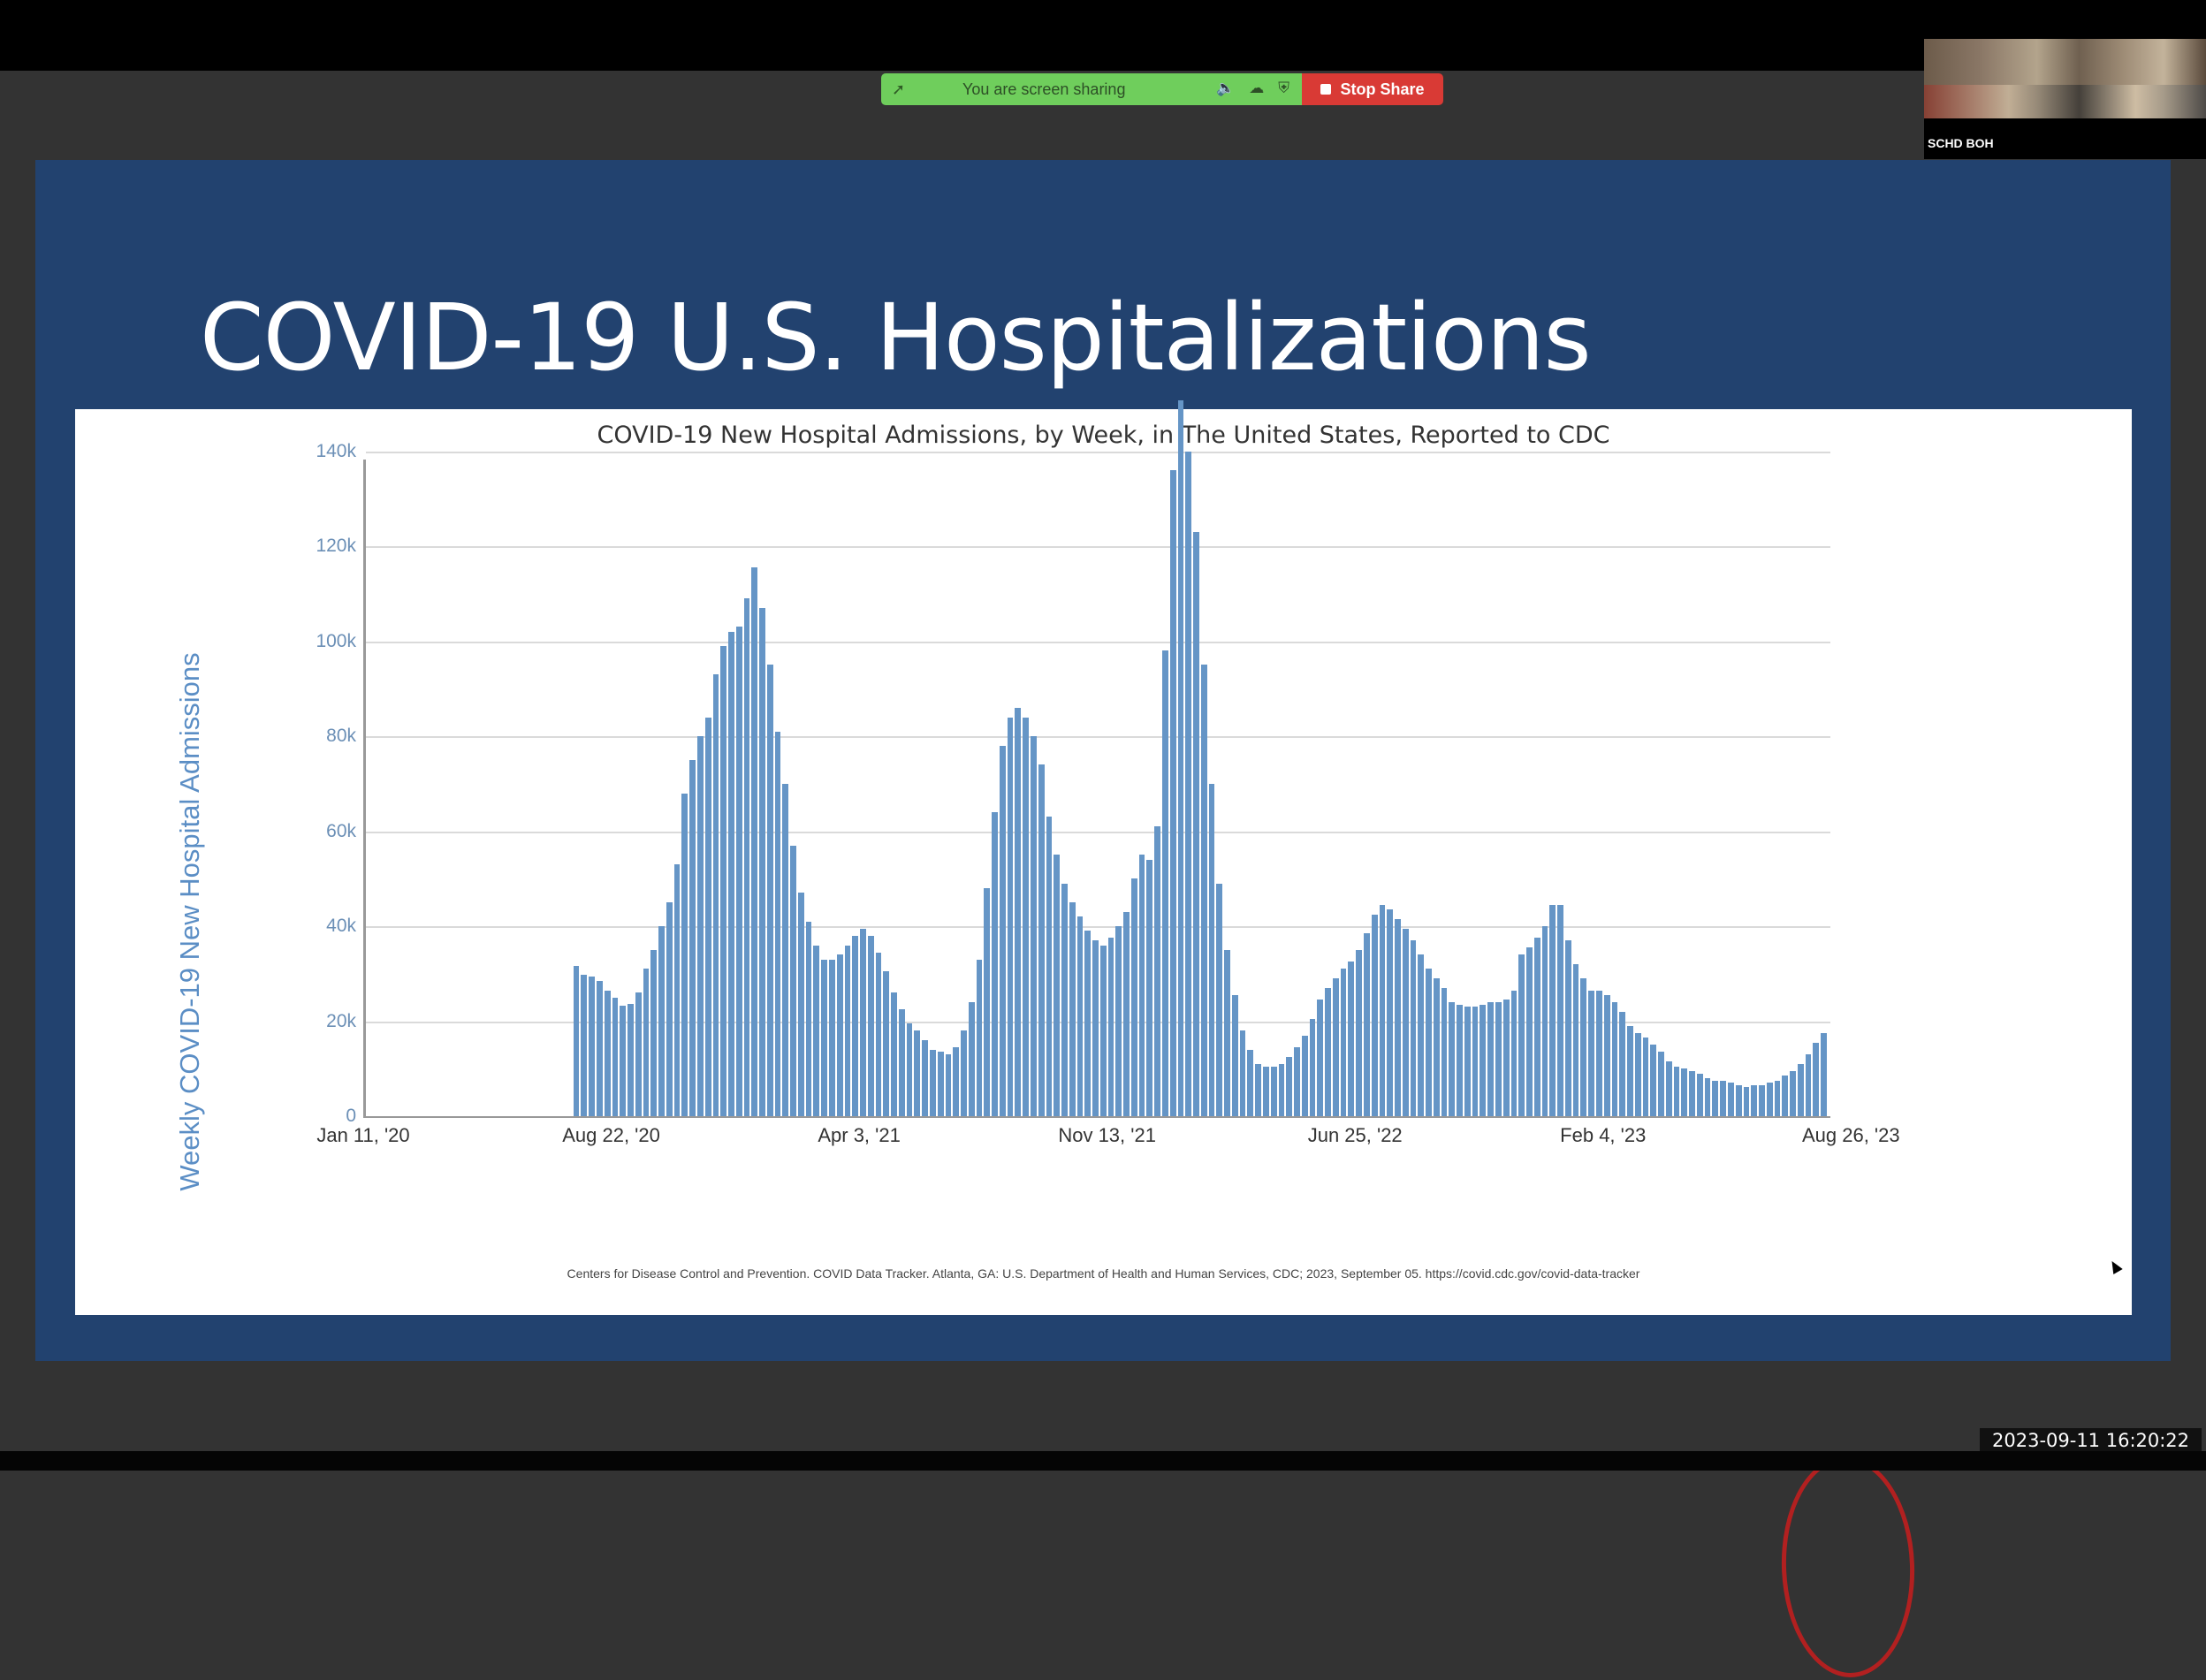 This screenshot has height=1680, width=2206. What do you see at coordinates (1107, 1135) in the screenshot?
I see `x-tick-label: Nov 13, '21` at bounding box center [1107, 1135].